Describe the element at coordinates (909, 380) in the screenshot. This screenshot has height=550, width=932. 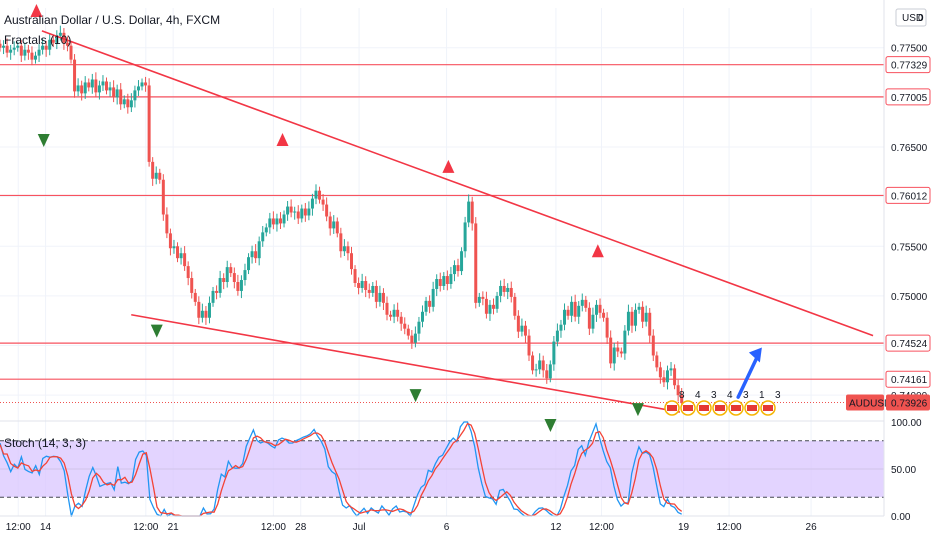
I see `level-badge-label: 0.74161` at that location.